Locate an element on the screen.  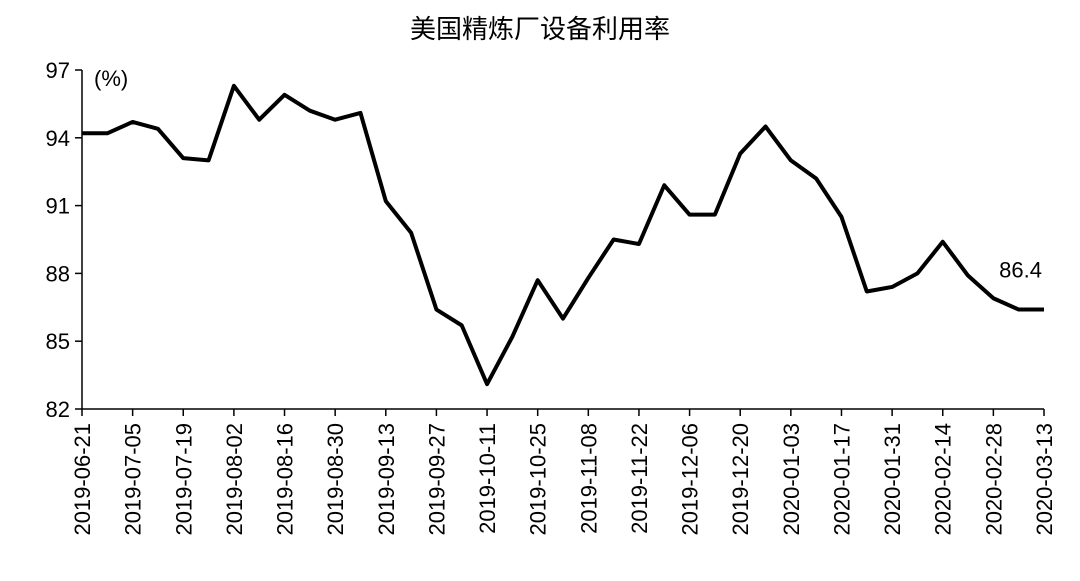
y-unit: (%) is located at coordinates (111, 78).